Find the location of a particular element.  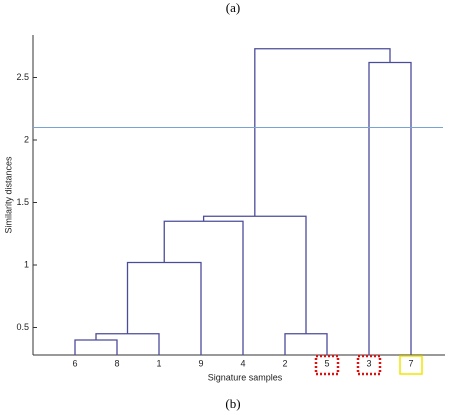

y-tick-label: 1.5 is located at coordinates (22, 202).